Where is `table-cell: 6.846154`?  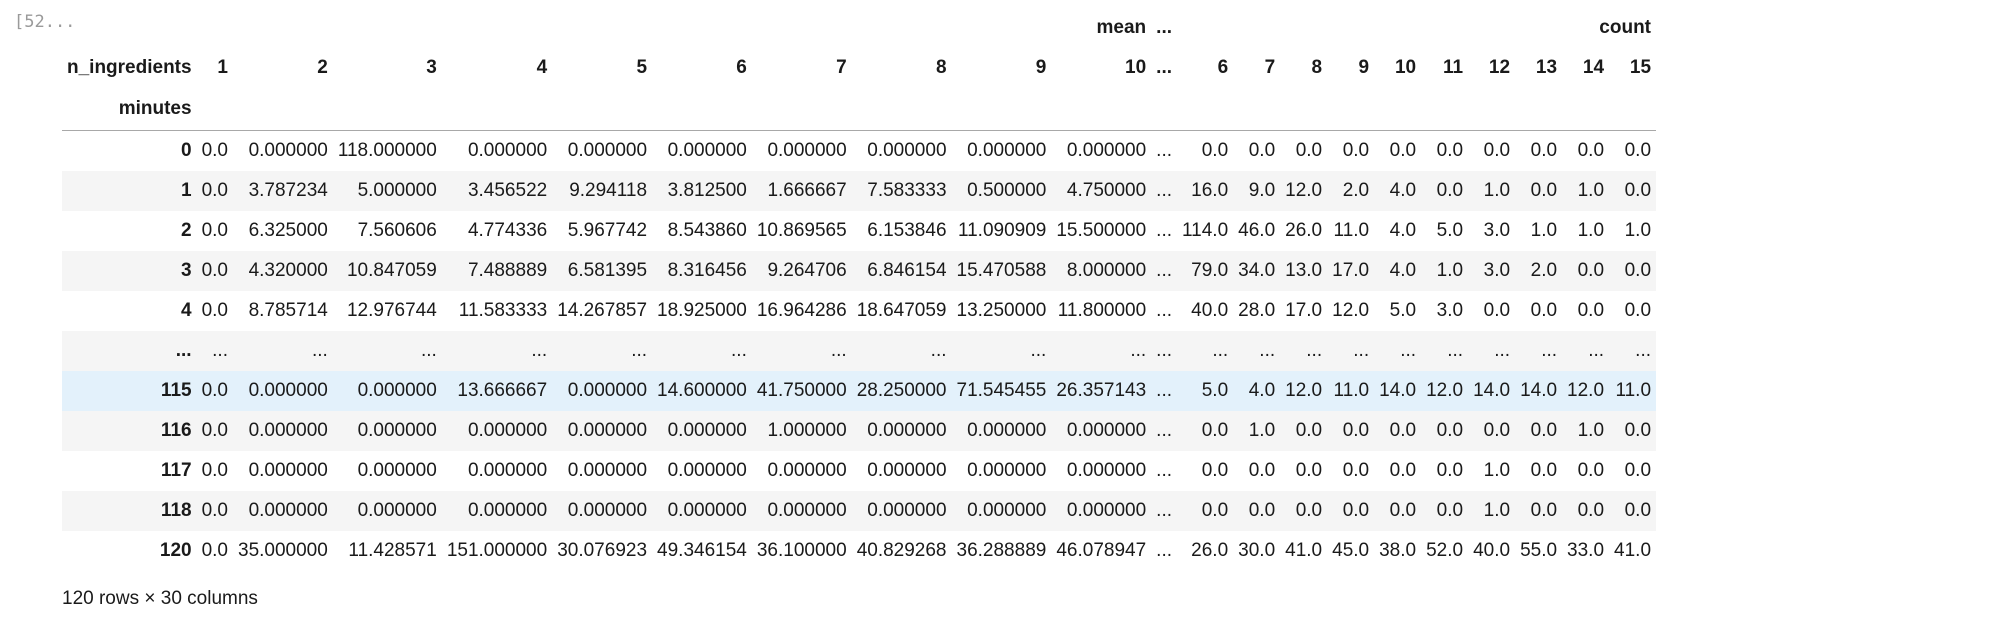 table-cell: 6.846154 is located at coordinates (901, 271).